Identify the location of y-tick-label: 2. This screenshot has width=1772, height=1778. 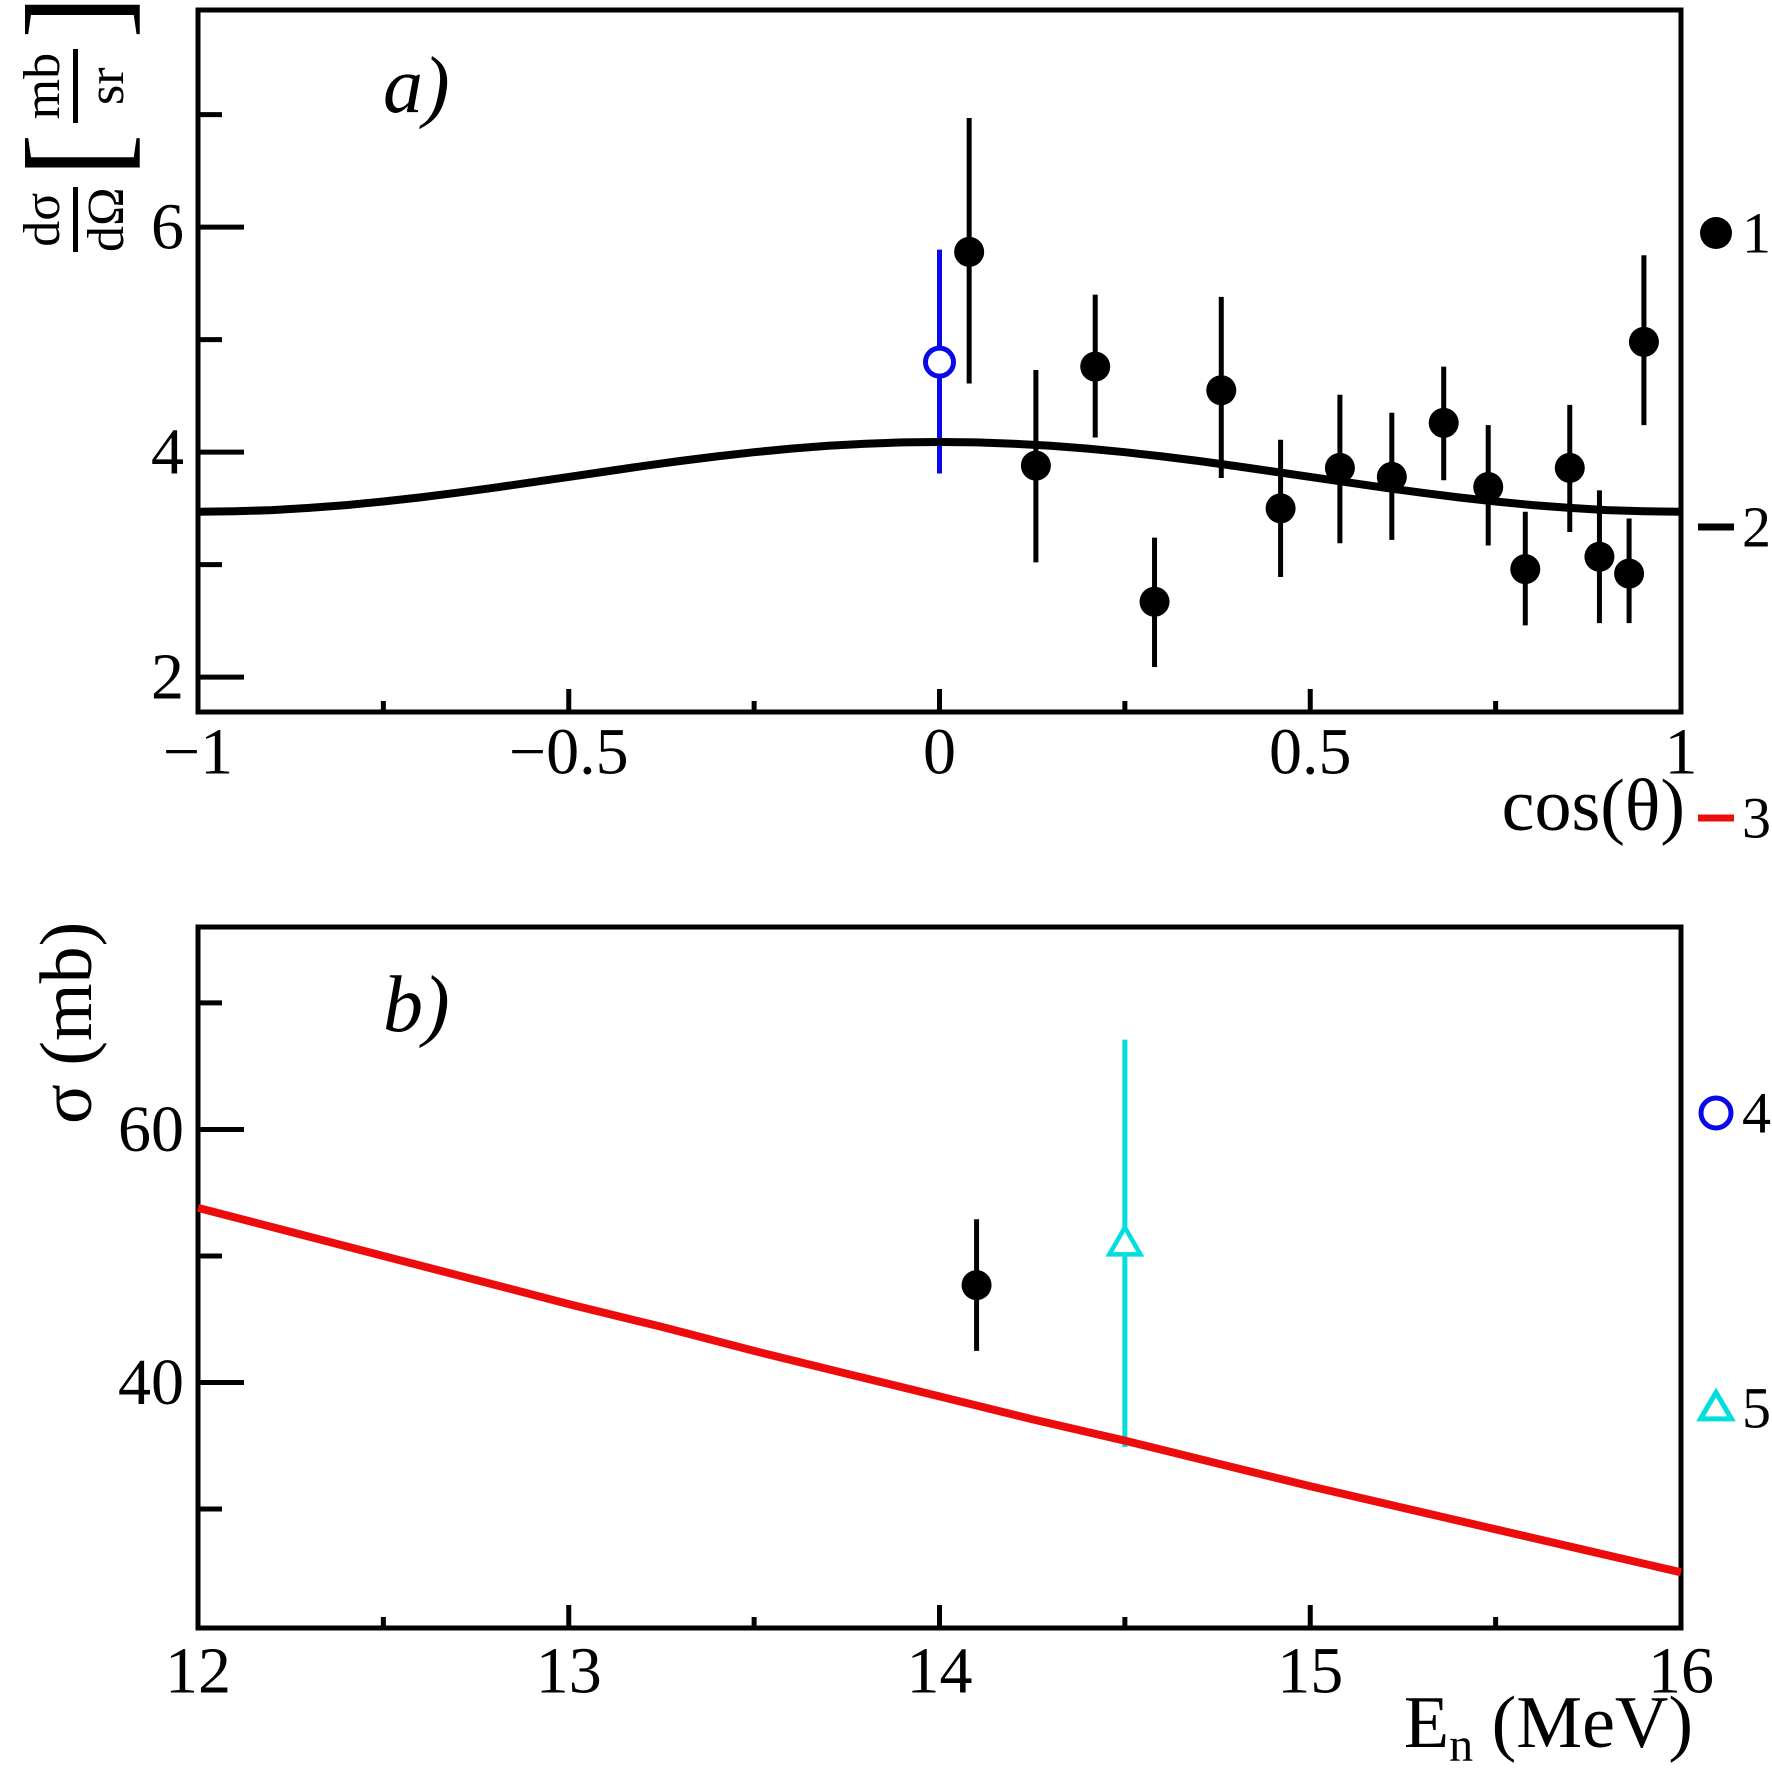
(167, 677).